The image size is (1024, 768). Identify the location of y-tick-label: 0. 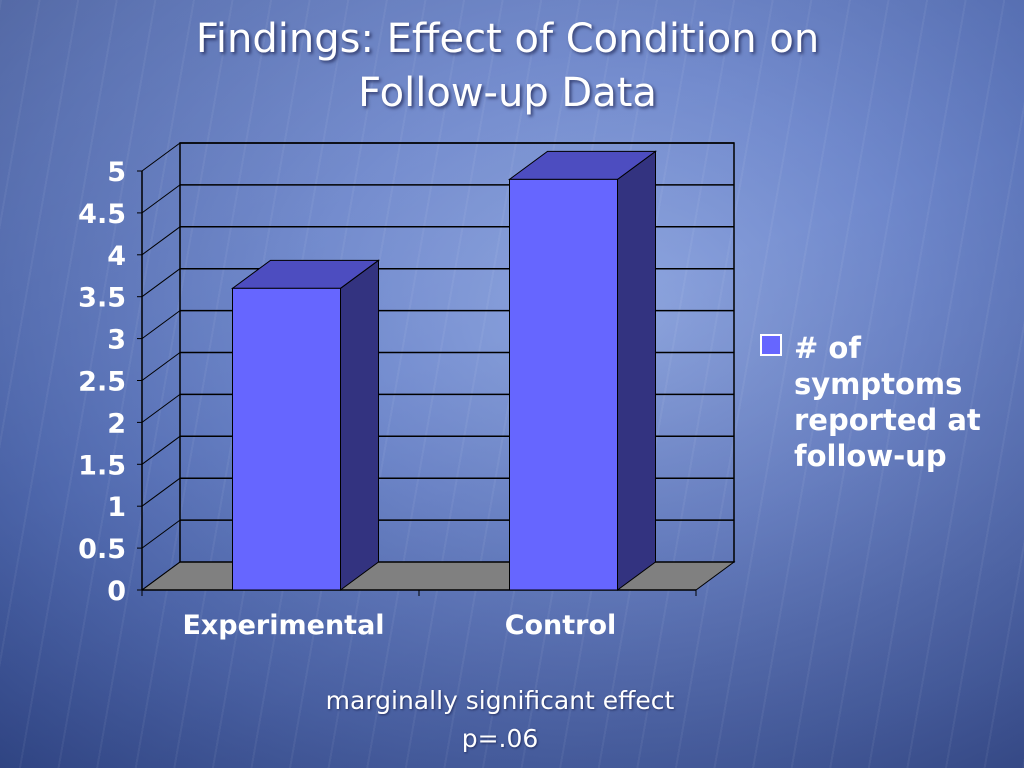
(116, 591).